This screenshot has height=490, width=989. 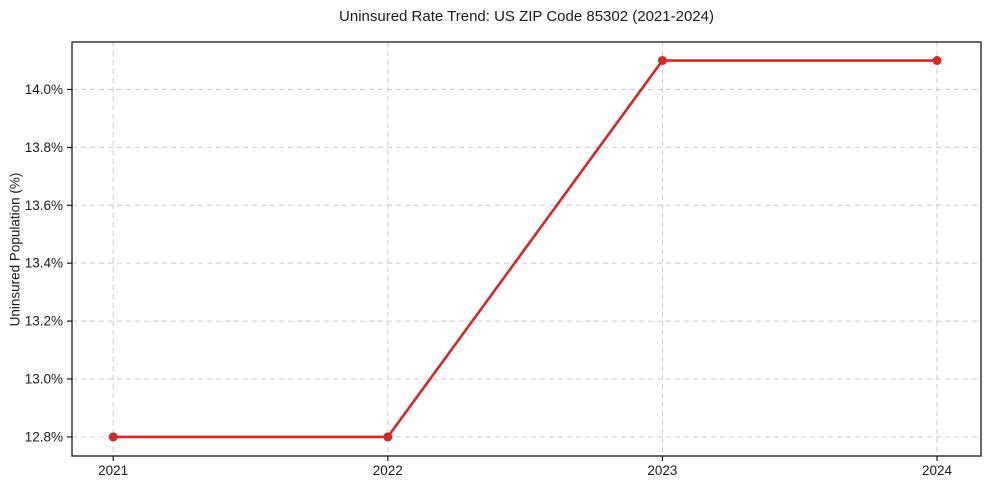 I want to click on y-tick-label: 13.2%, so click(x=44, y=321).